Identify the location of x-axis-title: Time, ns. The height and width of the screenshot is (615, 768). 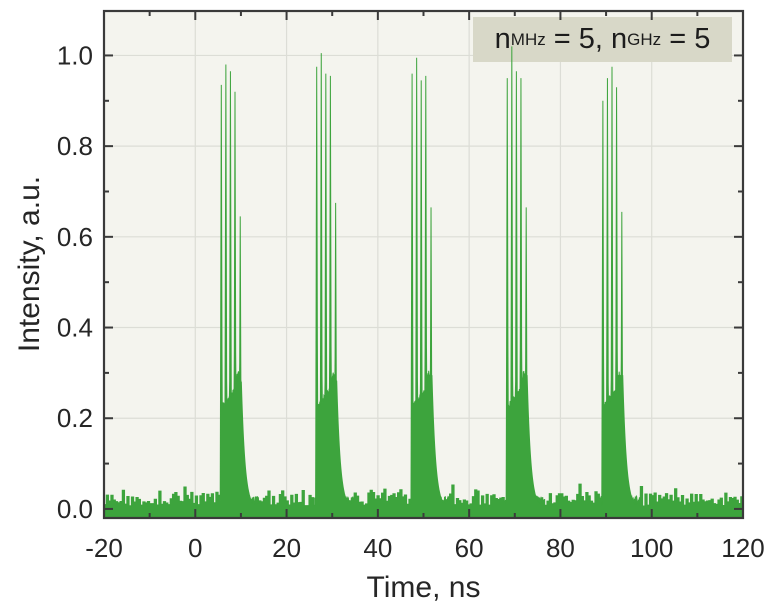
(423, 587).